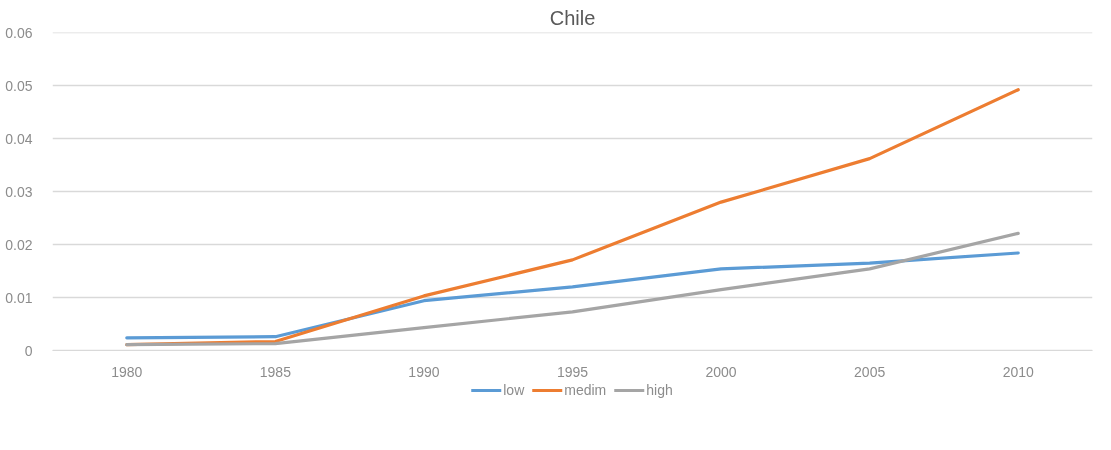  I want to click on y-tick-label: 0, so click(28, 350).